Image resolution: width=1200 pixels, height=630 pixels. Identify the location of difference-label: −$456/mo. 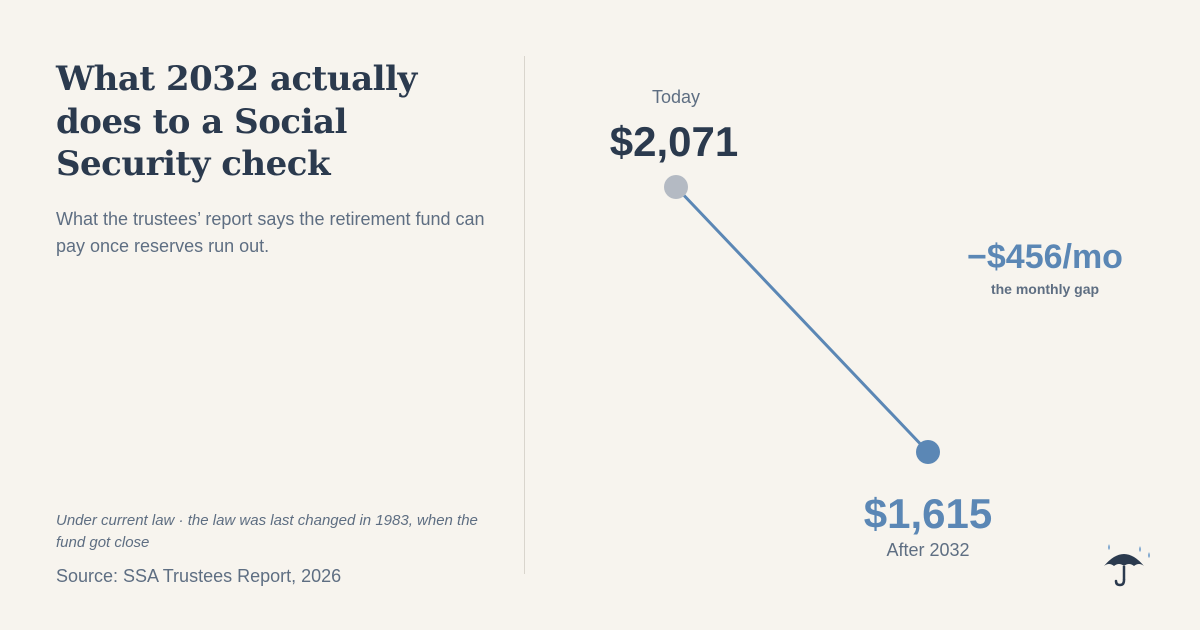
(1045, 257).